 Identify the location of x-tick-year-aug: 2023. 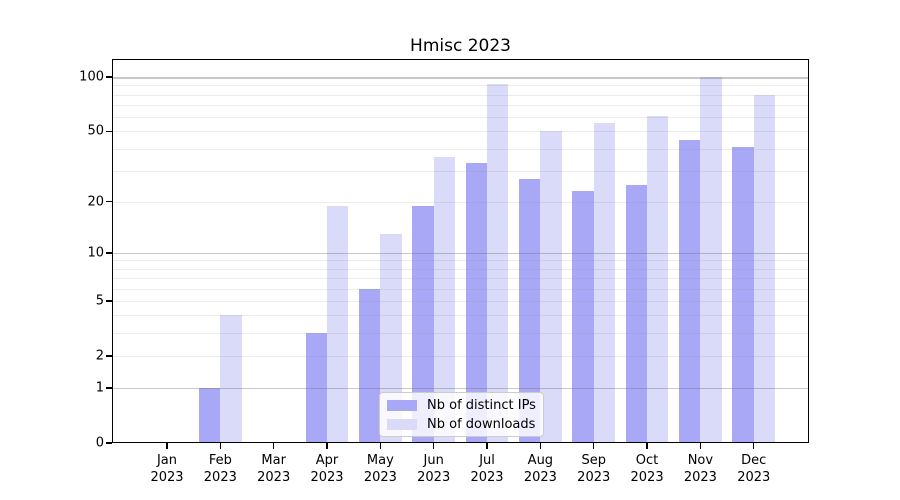
(540, 477).